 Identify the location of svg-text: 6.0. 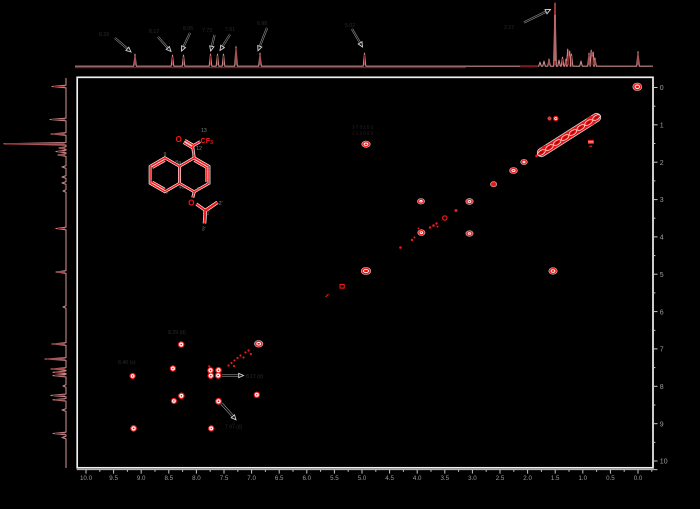
(306, 478).